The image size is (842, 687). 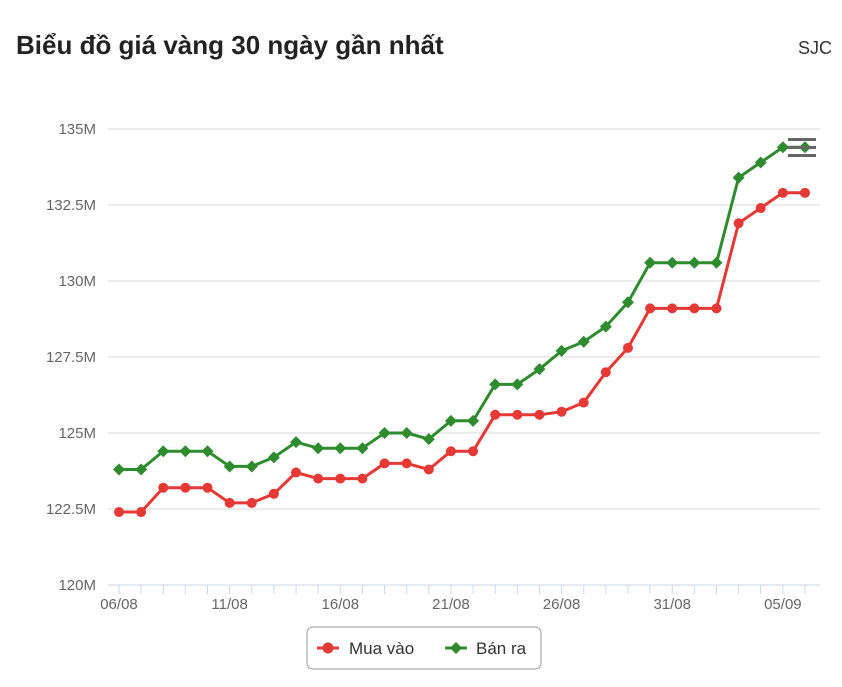 I want to click on x-tick-label: 05/09, so click(x=783, y=604).